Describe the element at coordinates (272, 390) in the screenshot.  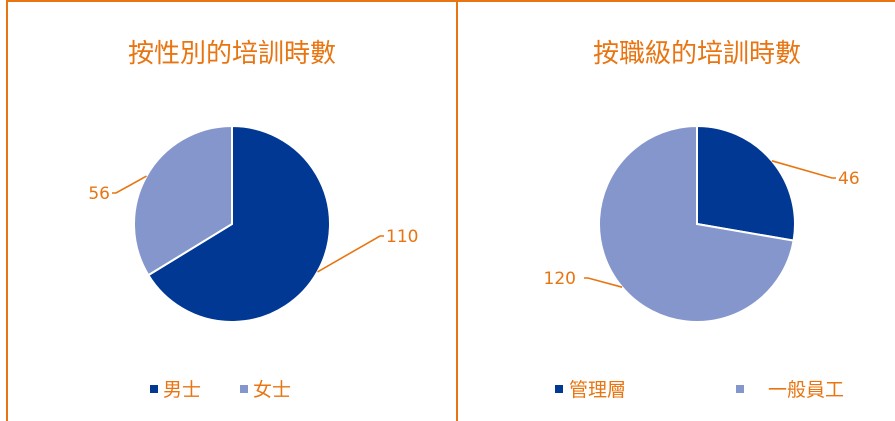
I see `legend-label-female: 女士` at that location.